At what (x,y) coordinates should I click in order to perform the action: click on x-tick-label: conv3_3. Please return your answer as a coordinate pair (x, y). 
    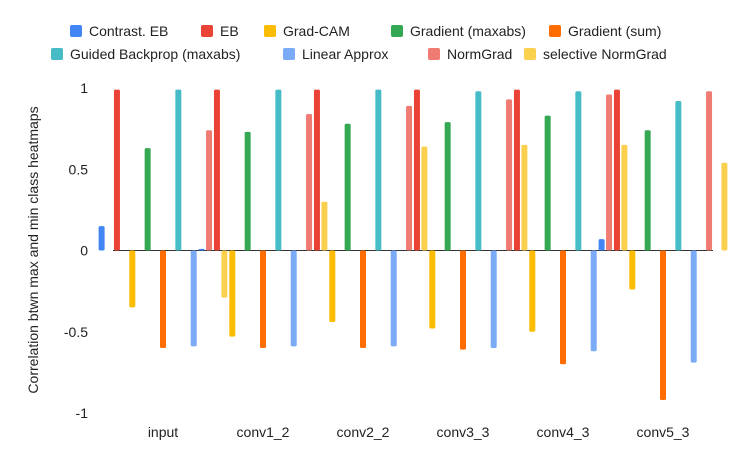
    Looking at the image, I should click on (463, 432).